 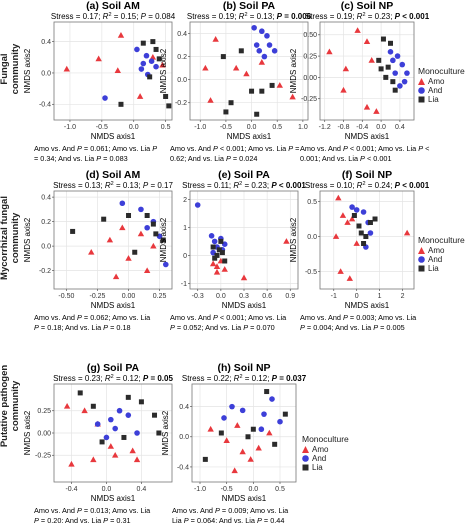 What do you see at coordinates (92, 317) in the screenshot?
I see `pairwise-note: Amo vs. And P = 0.062; Amo vs. Lia` at bounding box center [92, 317].